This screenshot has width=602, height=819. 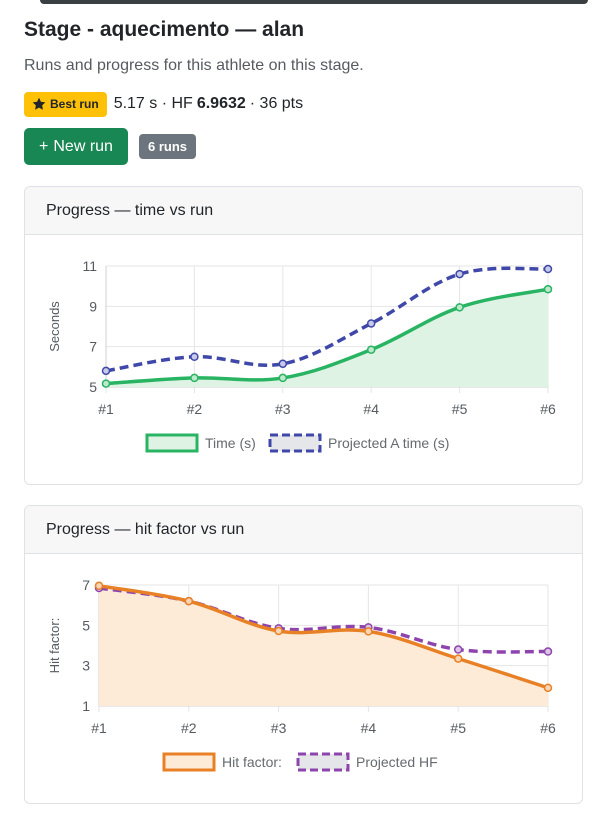 I want to click on best-run-hit-factor: 6.9632, so click(x=221, y=103).